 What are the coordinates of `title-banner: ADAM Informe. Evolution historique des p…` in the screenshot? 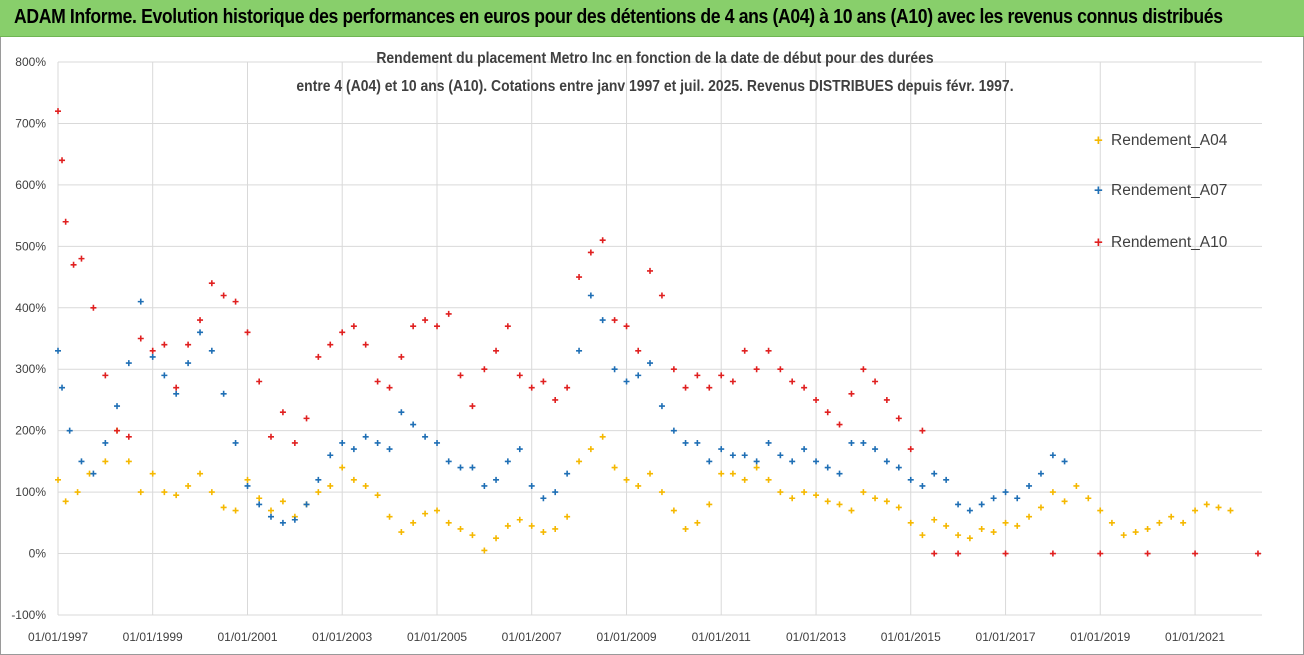 It's located at (652, 18).